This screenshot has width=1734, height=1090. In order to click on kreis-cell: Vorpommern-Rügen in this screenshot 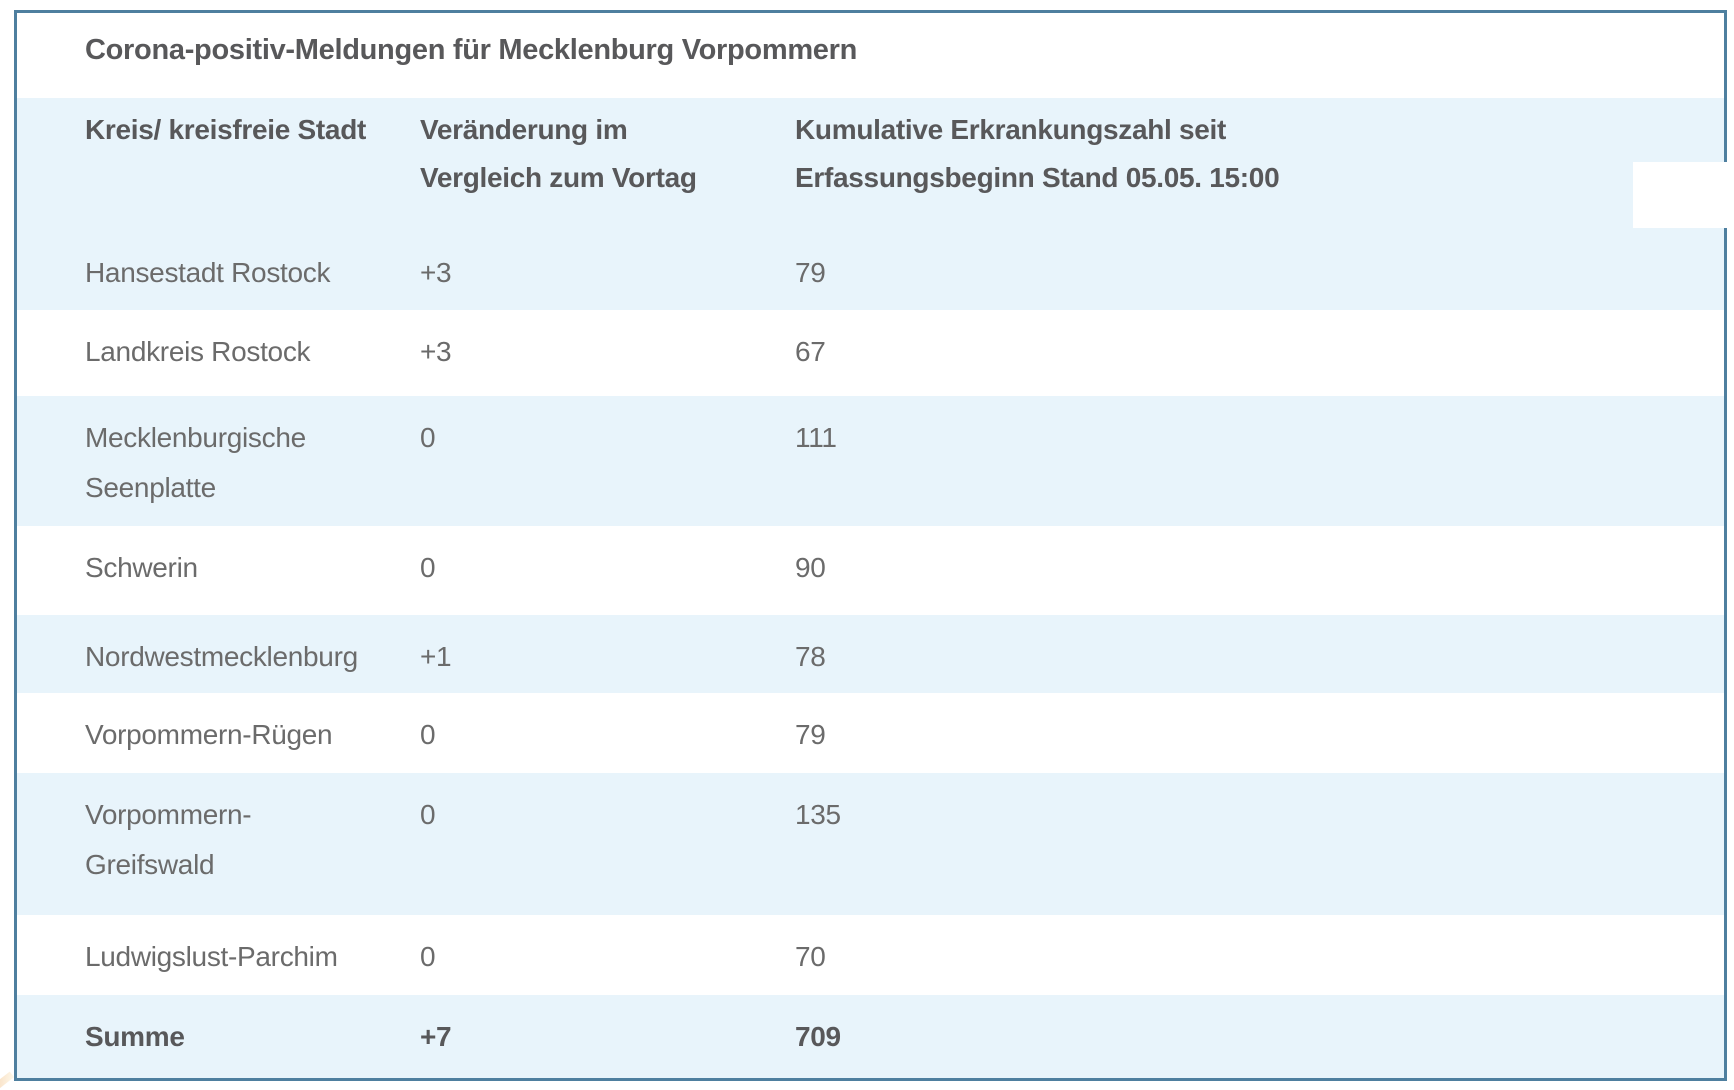, I will do `click(209, 734)`.